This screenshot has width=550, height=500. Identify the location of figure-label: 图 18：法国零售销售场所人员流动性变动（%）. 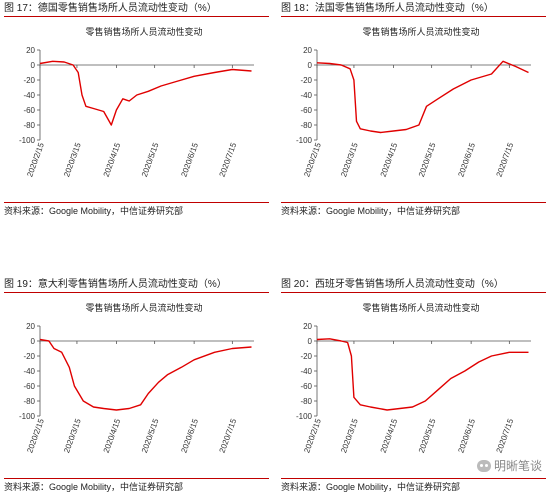
(387, 8).